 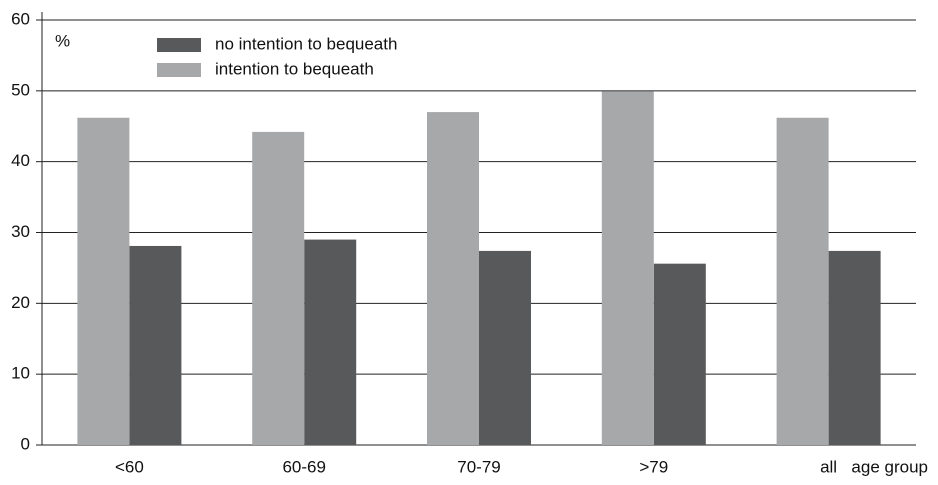 What do you see at coordinates (653, 466) in the screenshot?
I see `x-tick-label: >79` at bounding box center [653, 466].